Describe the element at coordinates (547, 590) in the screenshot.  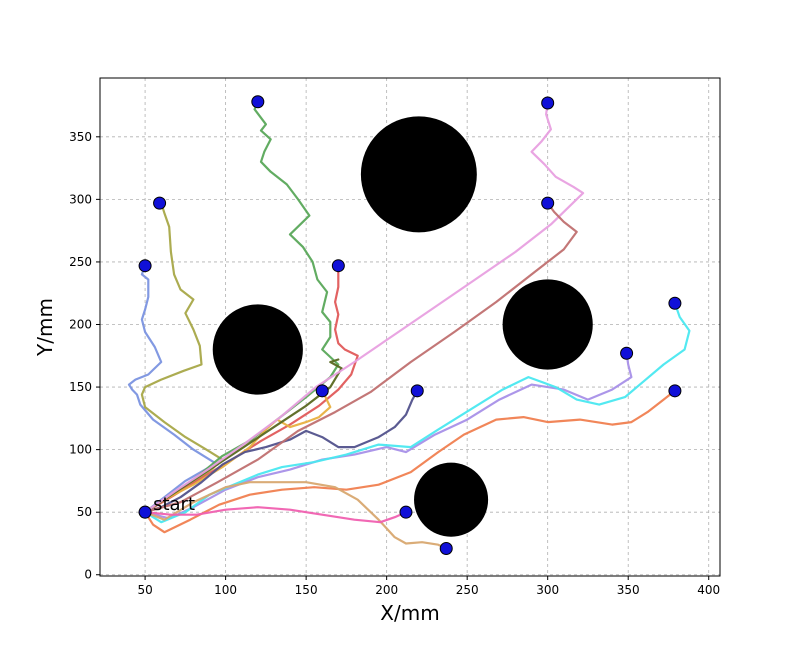
I see `x-tick-label: 300` at that location.